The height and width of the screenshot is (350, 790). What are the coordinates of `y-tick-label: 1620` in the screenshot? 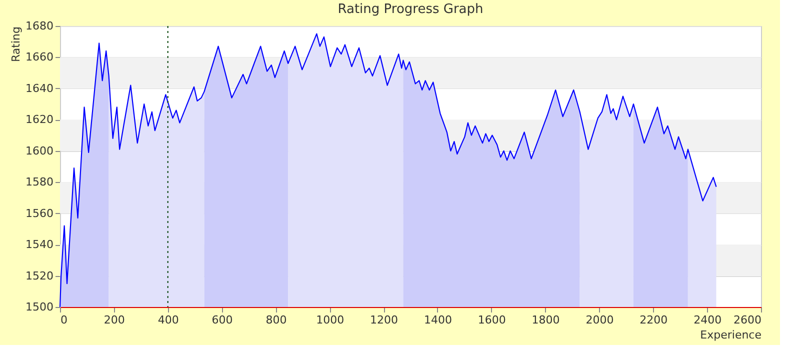 It's located at (40, 119).